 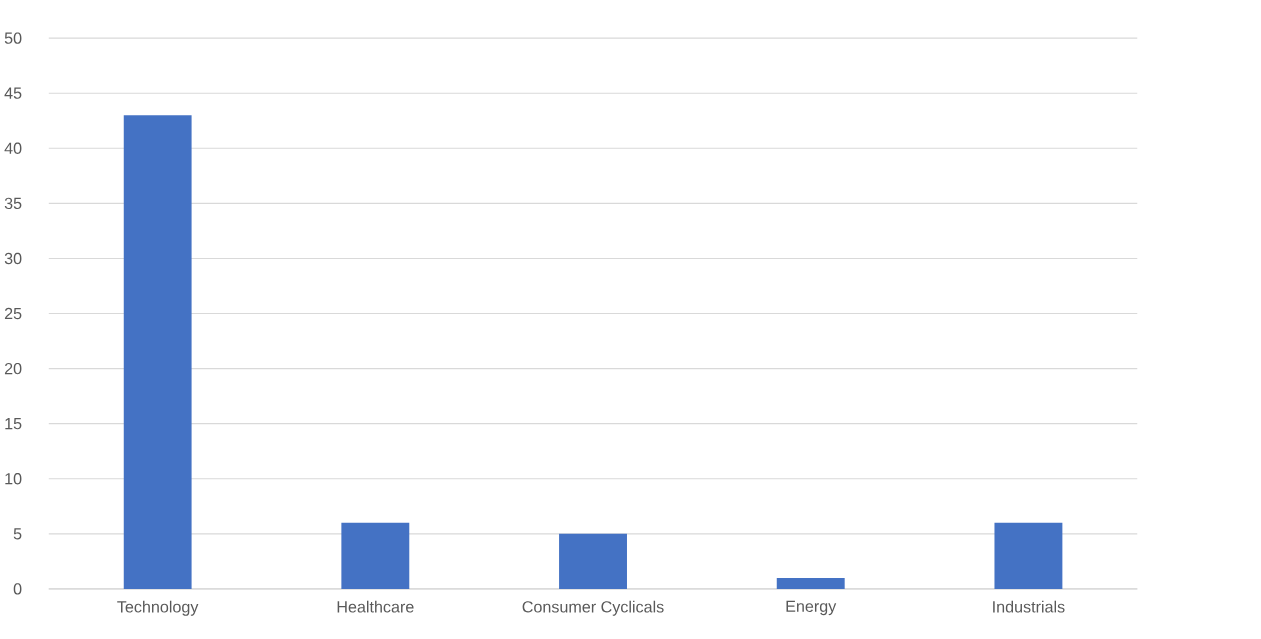 What do you see at coordinates (13, 203) in the screenshot?
I see `y-tick-label: 35` at bounding box center [13, 203].